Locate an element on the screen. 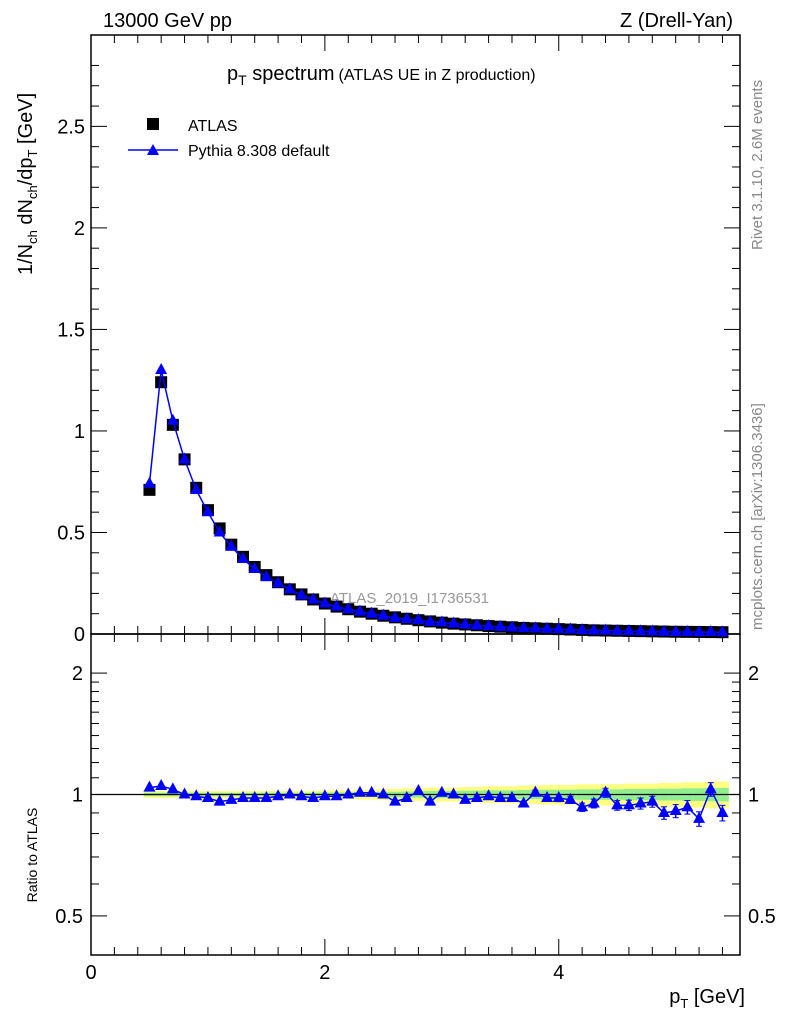 The image size is (786, 1024). legend-atlas-label: ATLAS is located at coordinates (213, 126).